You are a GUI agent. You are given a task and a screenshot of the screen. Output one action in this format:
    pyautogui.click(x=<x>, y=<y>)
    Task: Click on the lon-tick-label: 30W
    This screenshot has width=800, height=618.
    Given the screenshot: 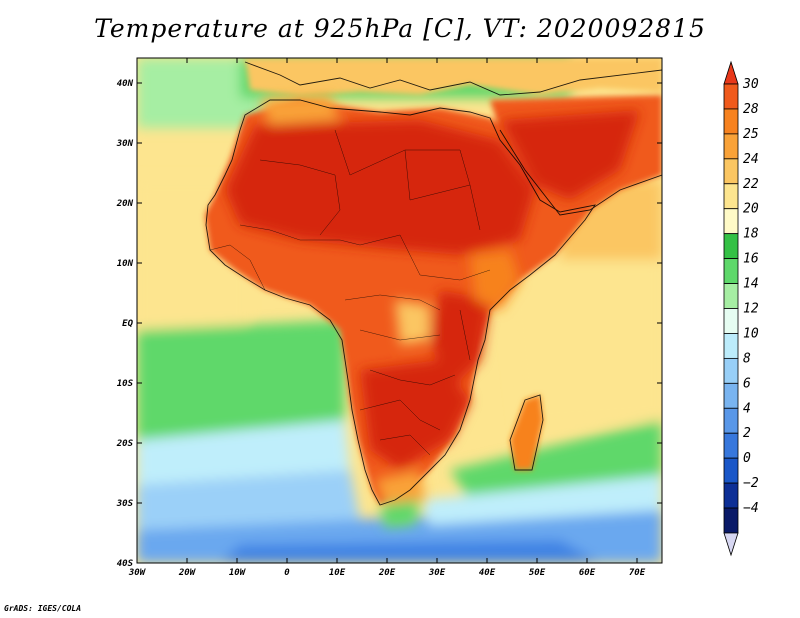 What is the action you would take?
    pyautogui.click(x=137, y=573)
    